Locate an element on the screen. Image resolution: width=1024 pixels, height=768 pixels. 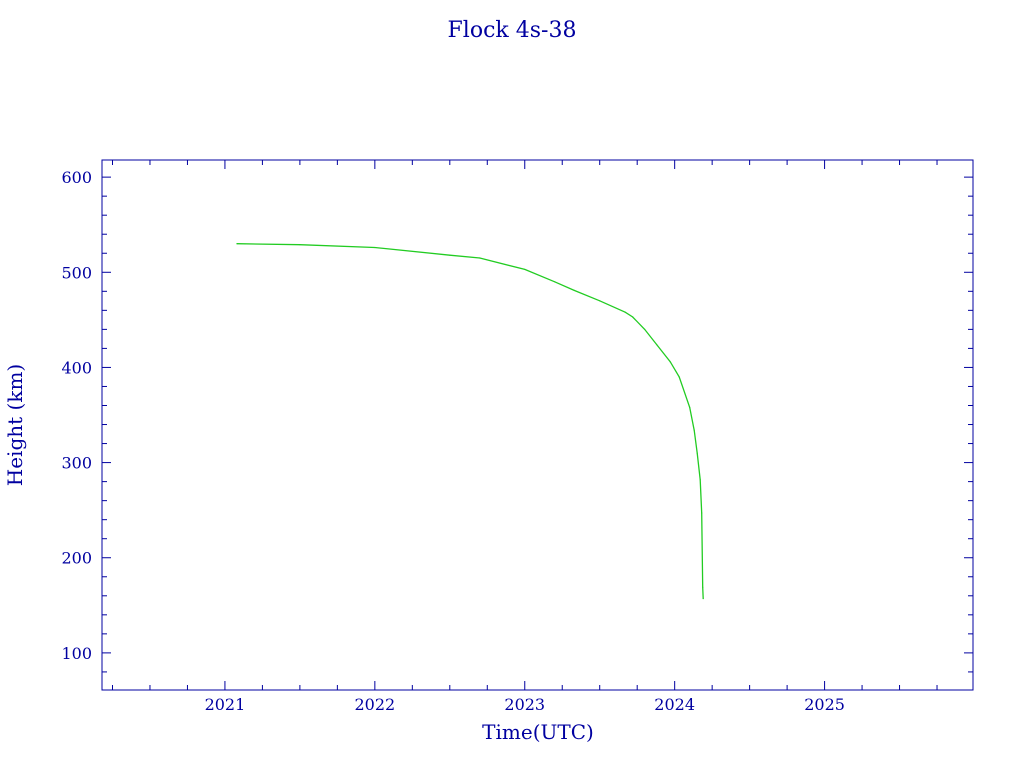
y-tick-label: 300 is located at coordinates (76, 463).